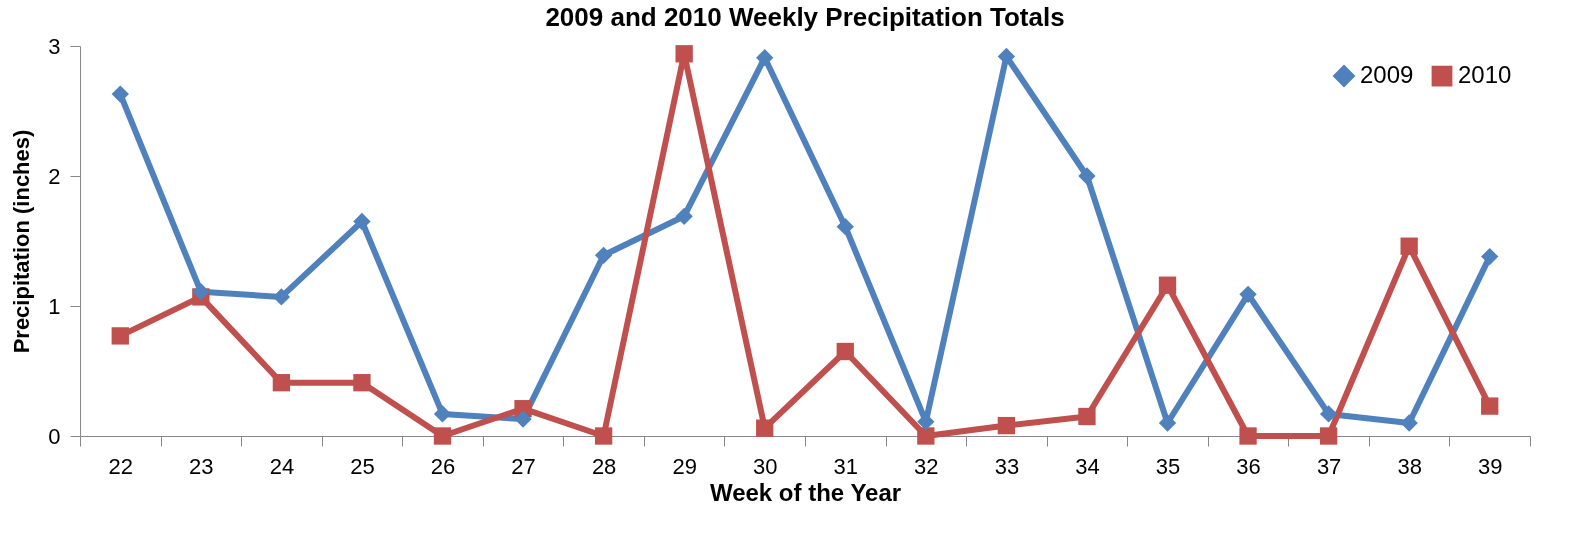 This screenshot has height=560, width=1596. What do you see at coordinates (1409, 466) in the screenshot?
I see `x-tick-label: 38` at bounding box center [1409, 466].